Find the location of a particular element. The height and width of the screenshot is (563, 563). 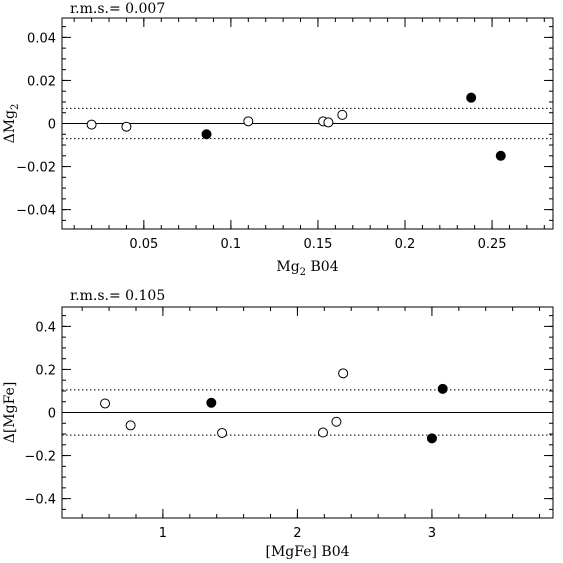

x-tick-label: 0.15 is located at coordinates (317, 244).